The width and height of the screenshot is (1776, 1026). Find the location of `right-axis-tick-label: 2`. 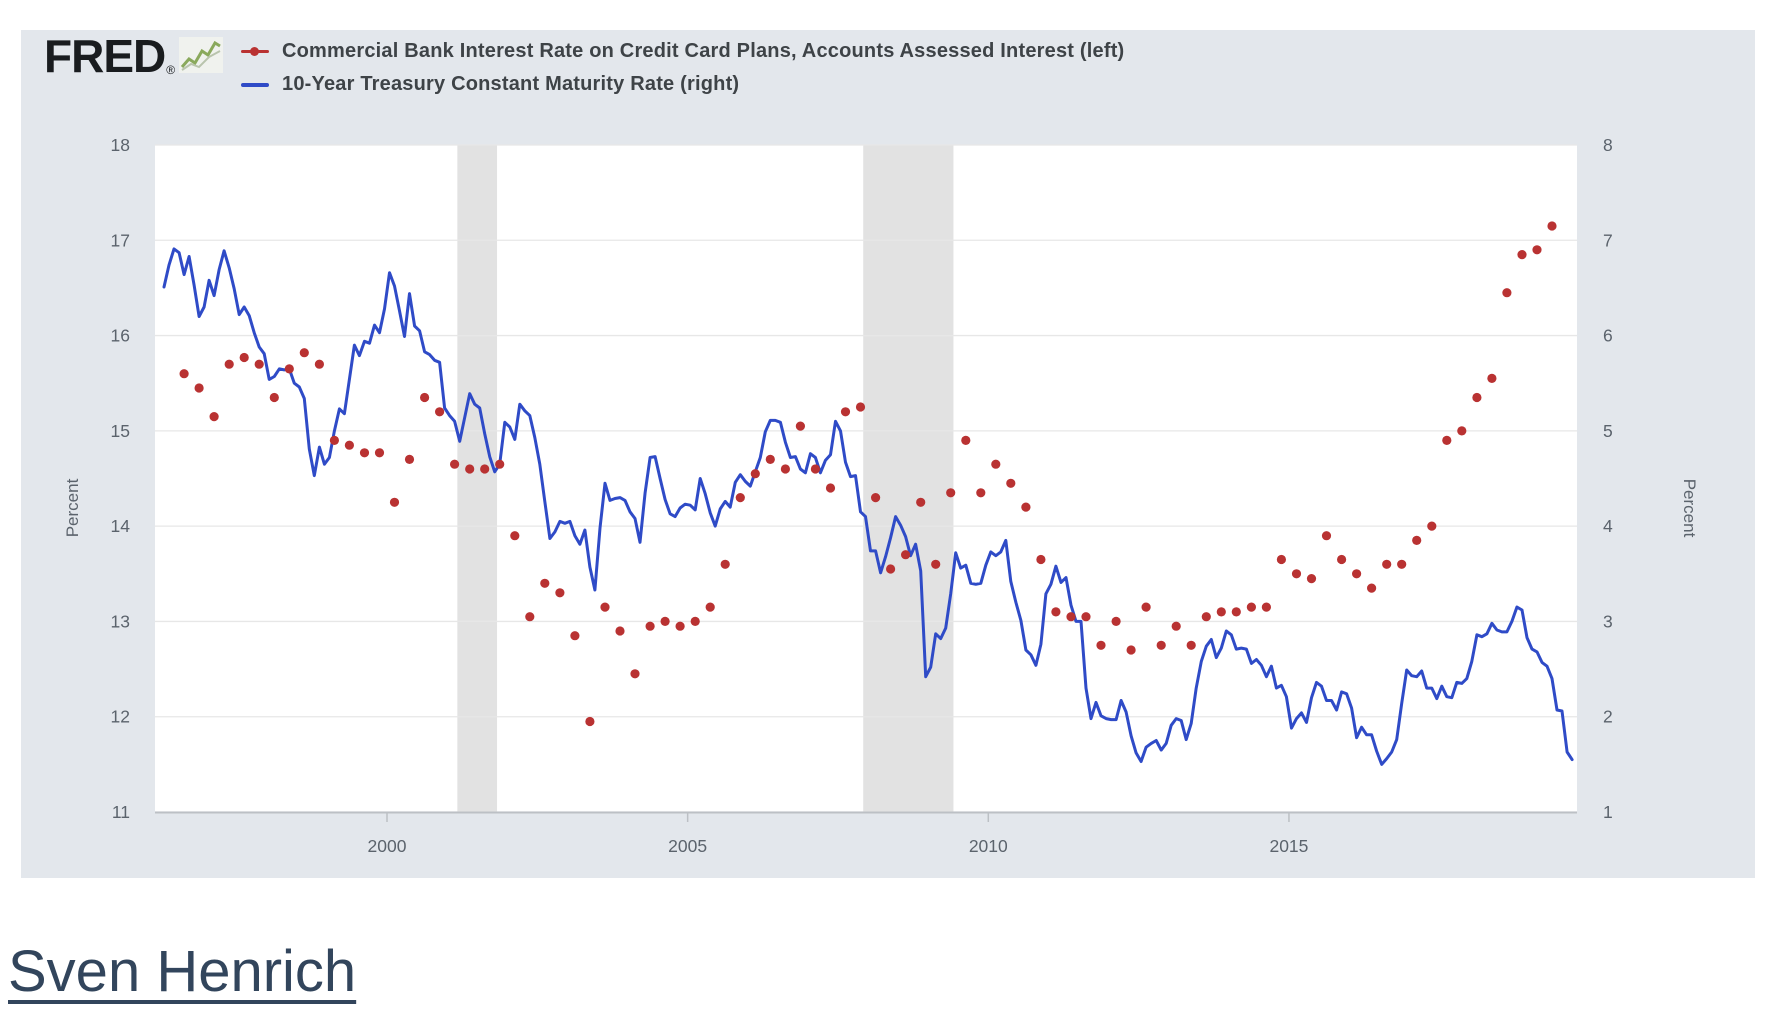

right-axis-tick-label: 2 is located at coordinates (1608, 717).